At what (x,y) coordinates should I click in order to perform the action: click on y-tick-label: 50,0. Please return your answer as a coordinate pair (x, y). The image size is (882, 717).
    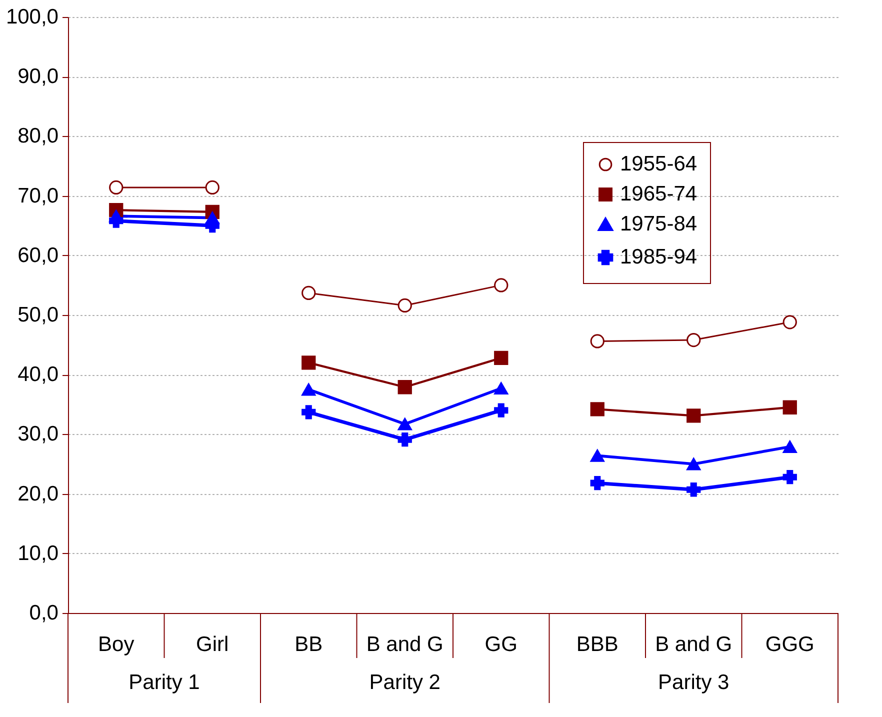
    Looking at the image, I should click on (38, 315).